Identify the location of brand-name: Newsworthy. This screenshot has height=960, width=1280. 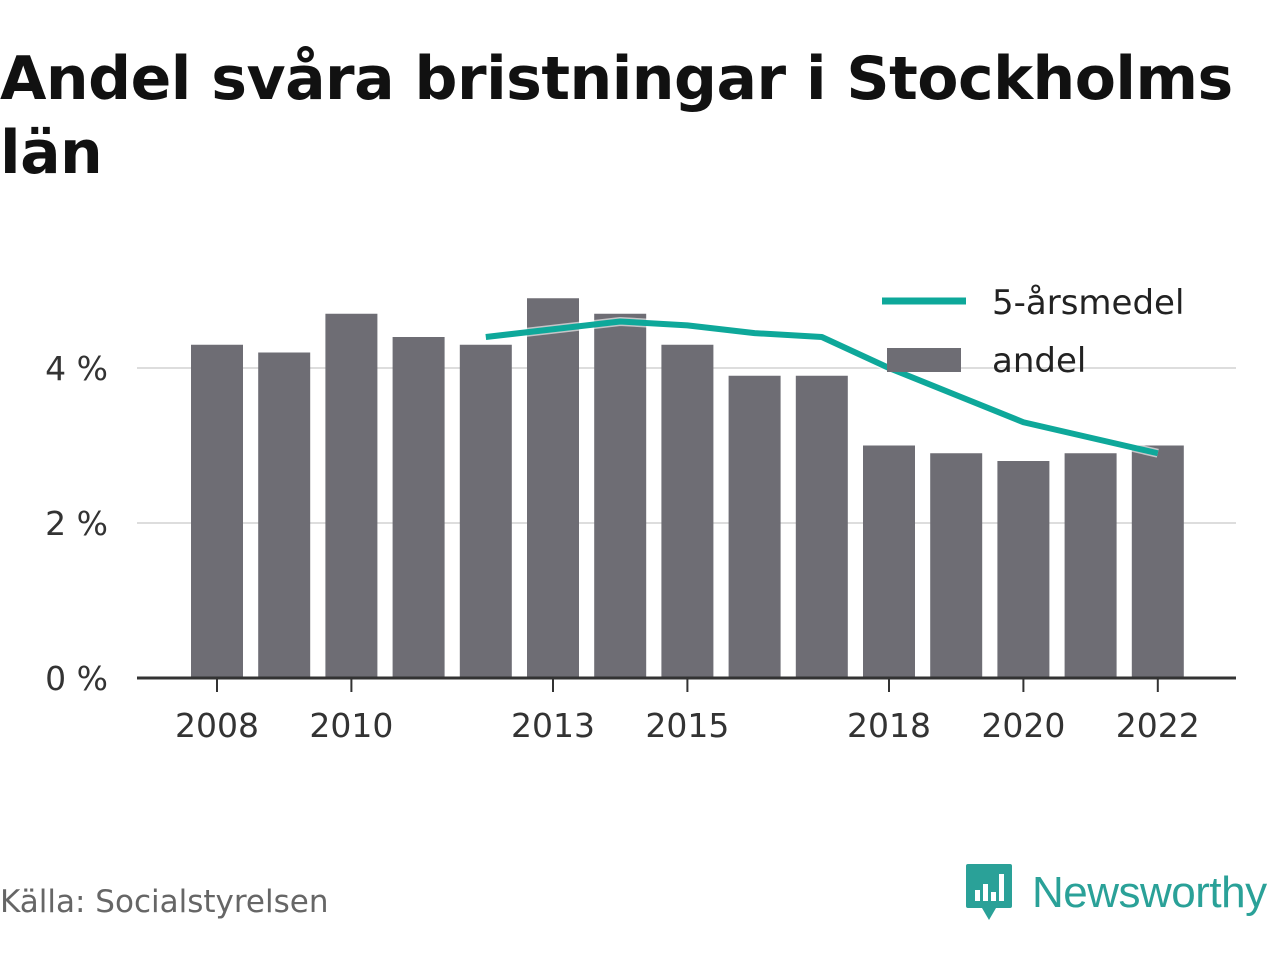
(1149, 892).